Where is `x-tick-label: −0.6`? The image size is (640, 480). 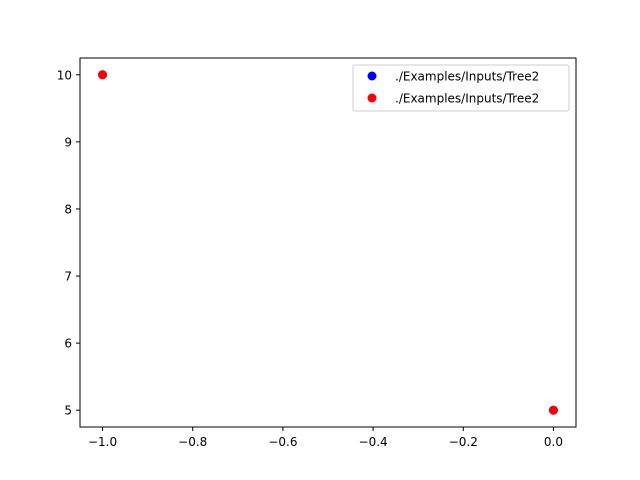
x-tick-label: −0.6 is located at coordinates (282, 442).